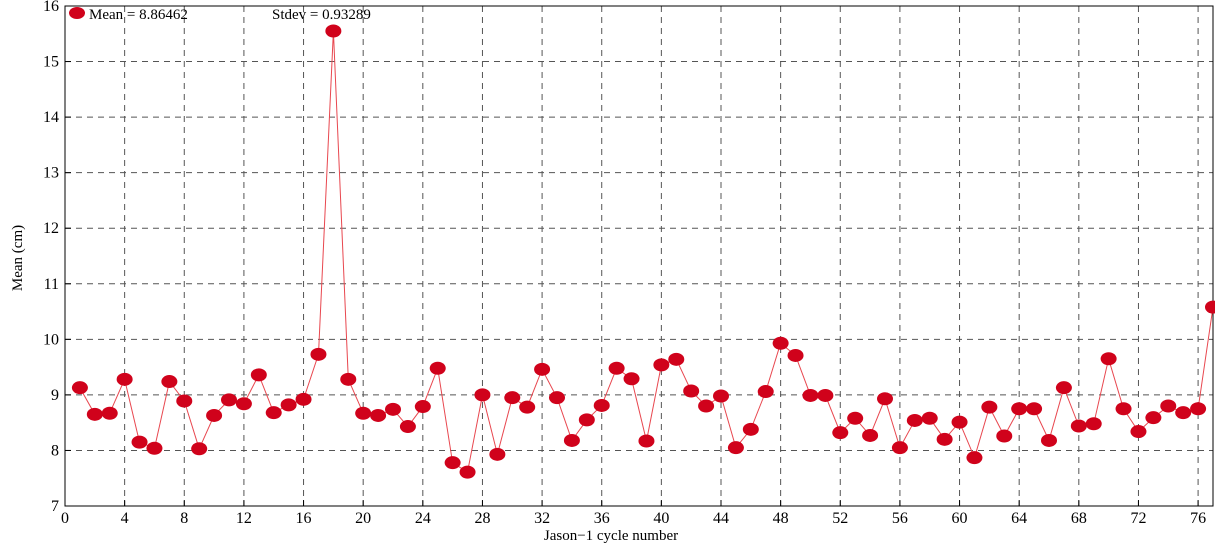 The image size is (1215, 546). What do you see at coordinates (482, 518) in the screenshot?
I see `x-tick-label: 28` at bounding box center [482, 518].